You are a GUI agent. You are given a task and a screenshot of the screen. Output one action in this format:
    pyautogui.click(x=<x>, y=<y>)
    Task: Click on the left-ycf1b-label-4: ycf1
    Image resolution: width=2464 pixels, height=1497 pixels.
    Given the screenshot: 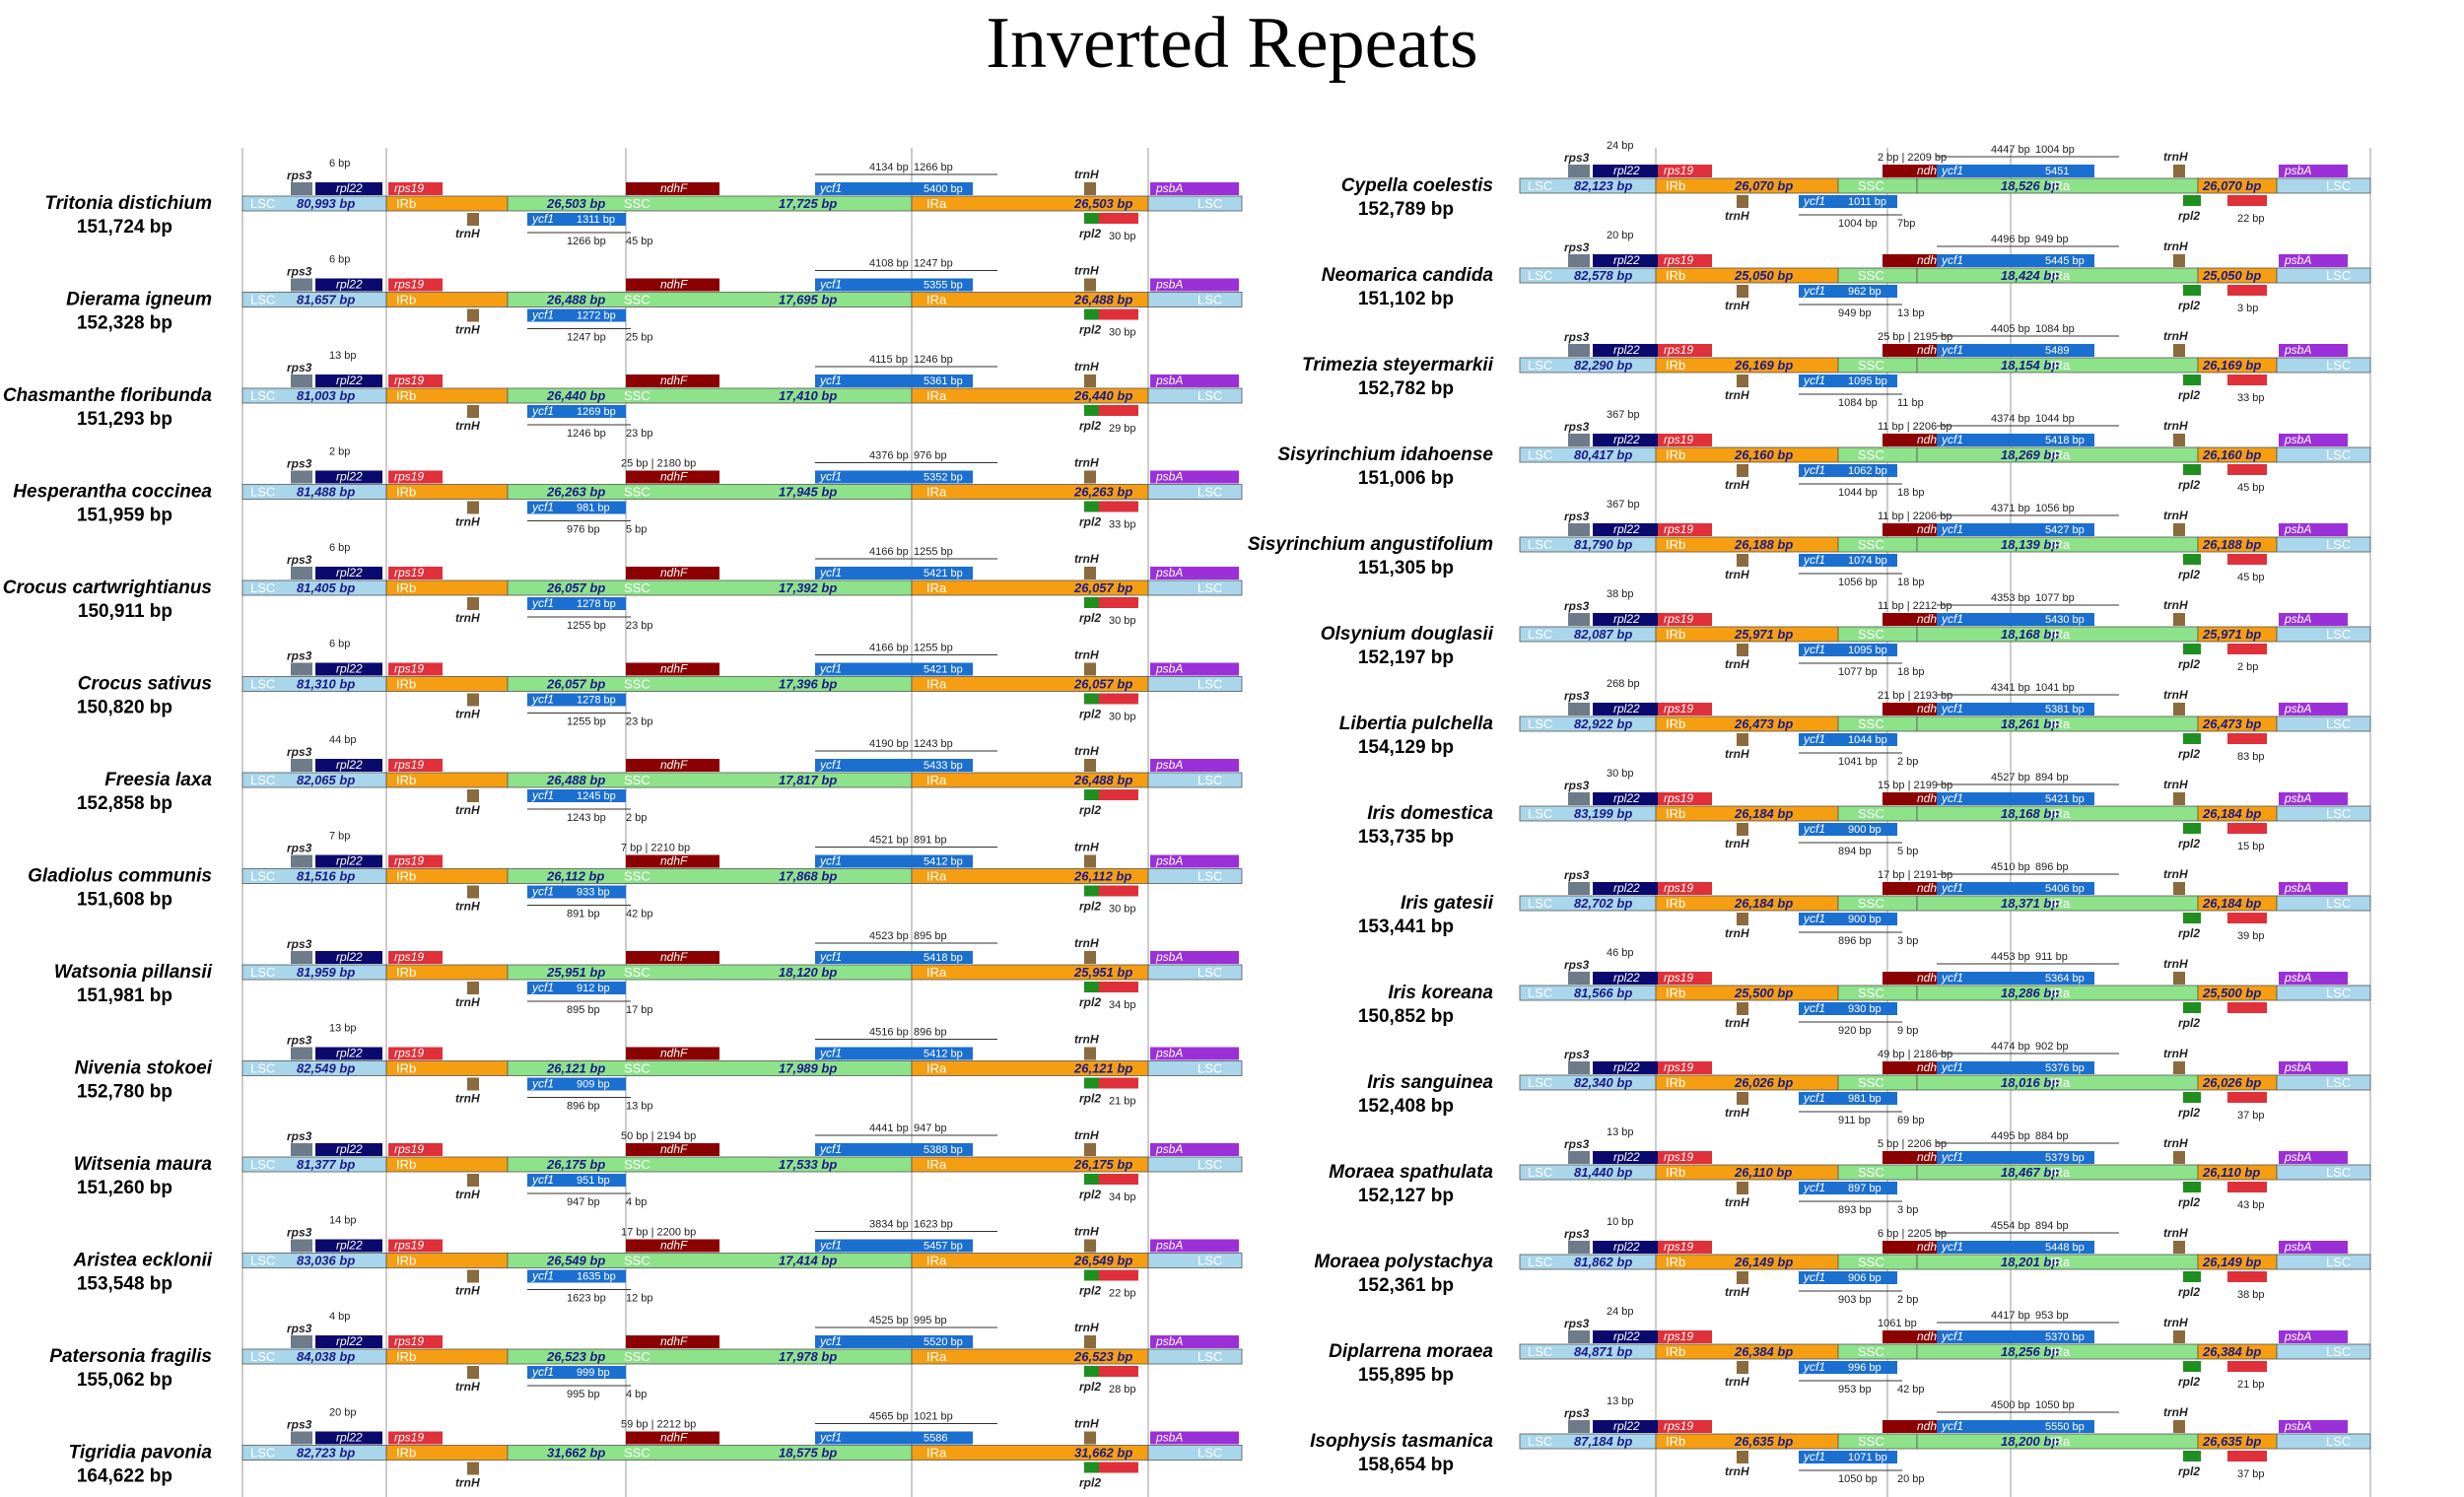 What is the action you would take?
    pyautogui.click(x=542, y=603)
    